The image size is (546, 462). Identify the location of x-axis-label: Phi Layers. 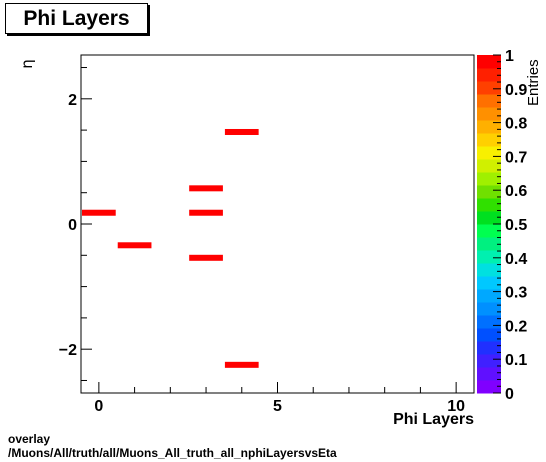
(433, 419).